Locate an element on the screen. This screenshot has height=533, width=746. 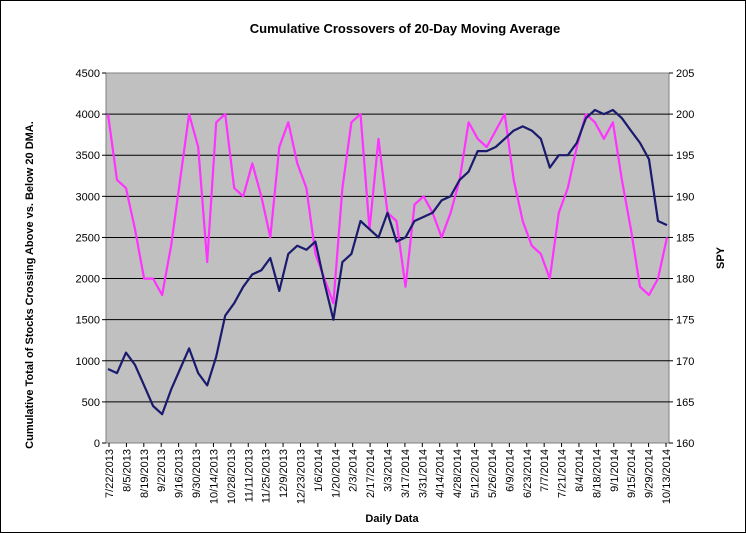
y-tick-label: 0 is located at coordinates (97, 444).